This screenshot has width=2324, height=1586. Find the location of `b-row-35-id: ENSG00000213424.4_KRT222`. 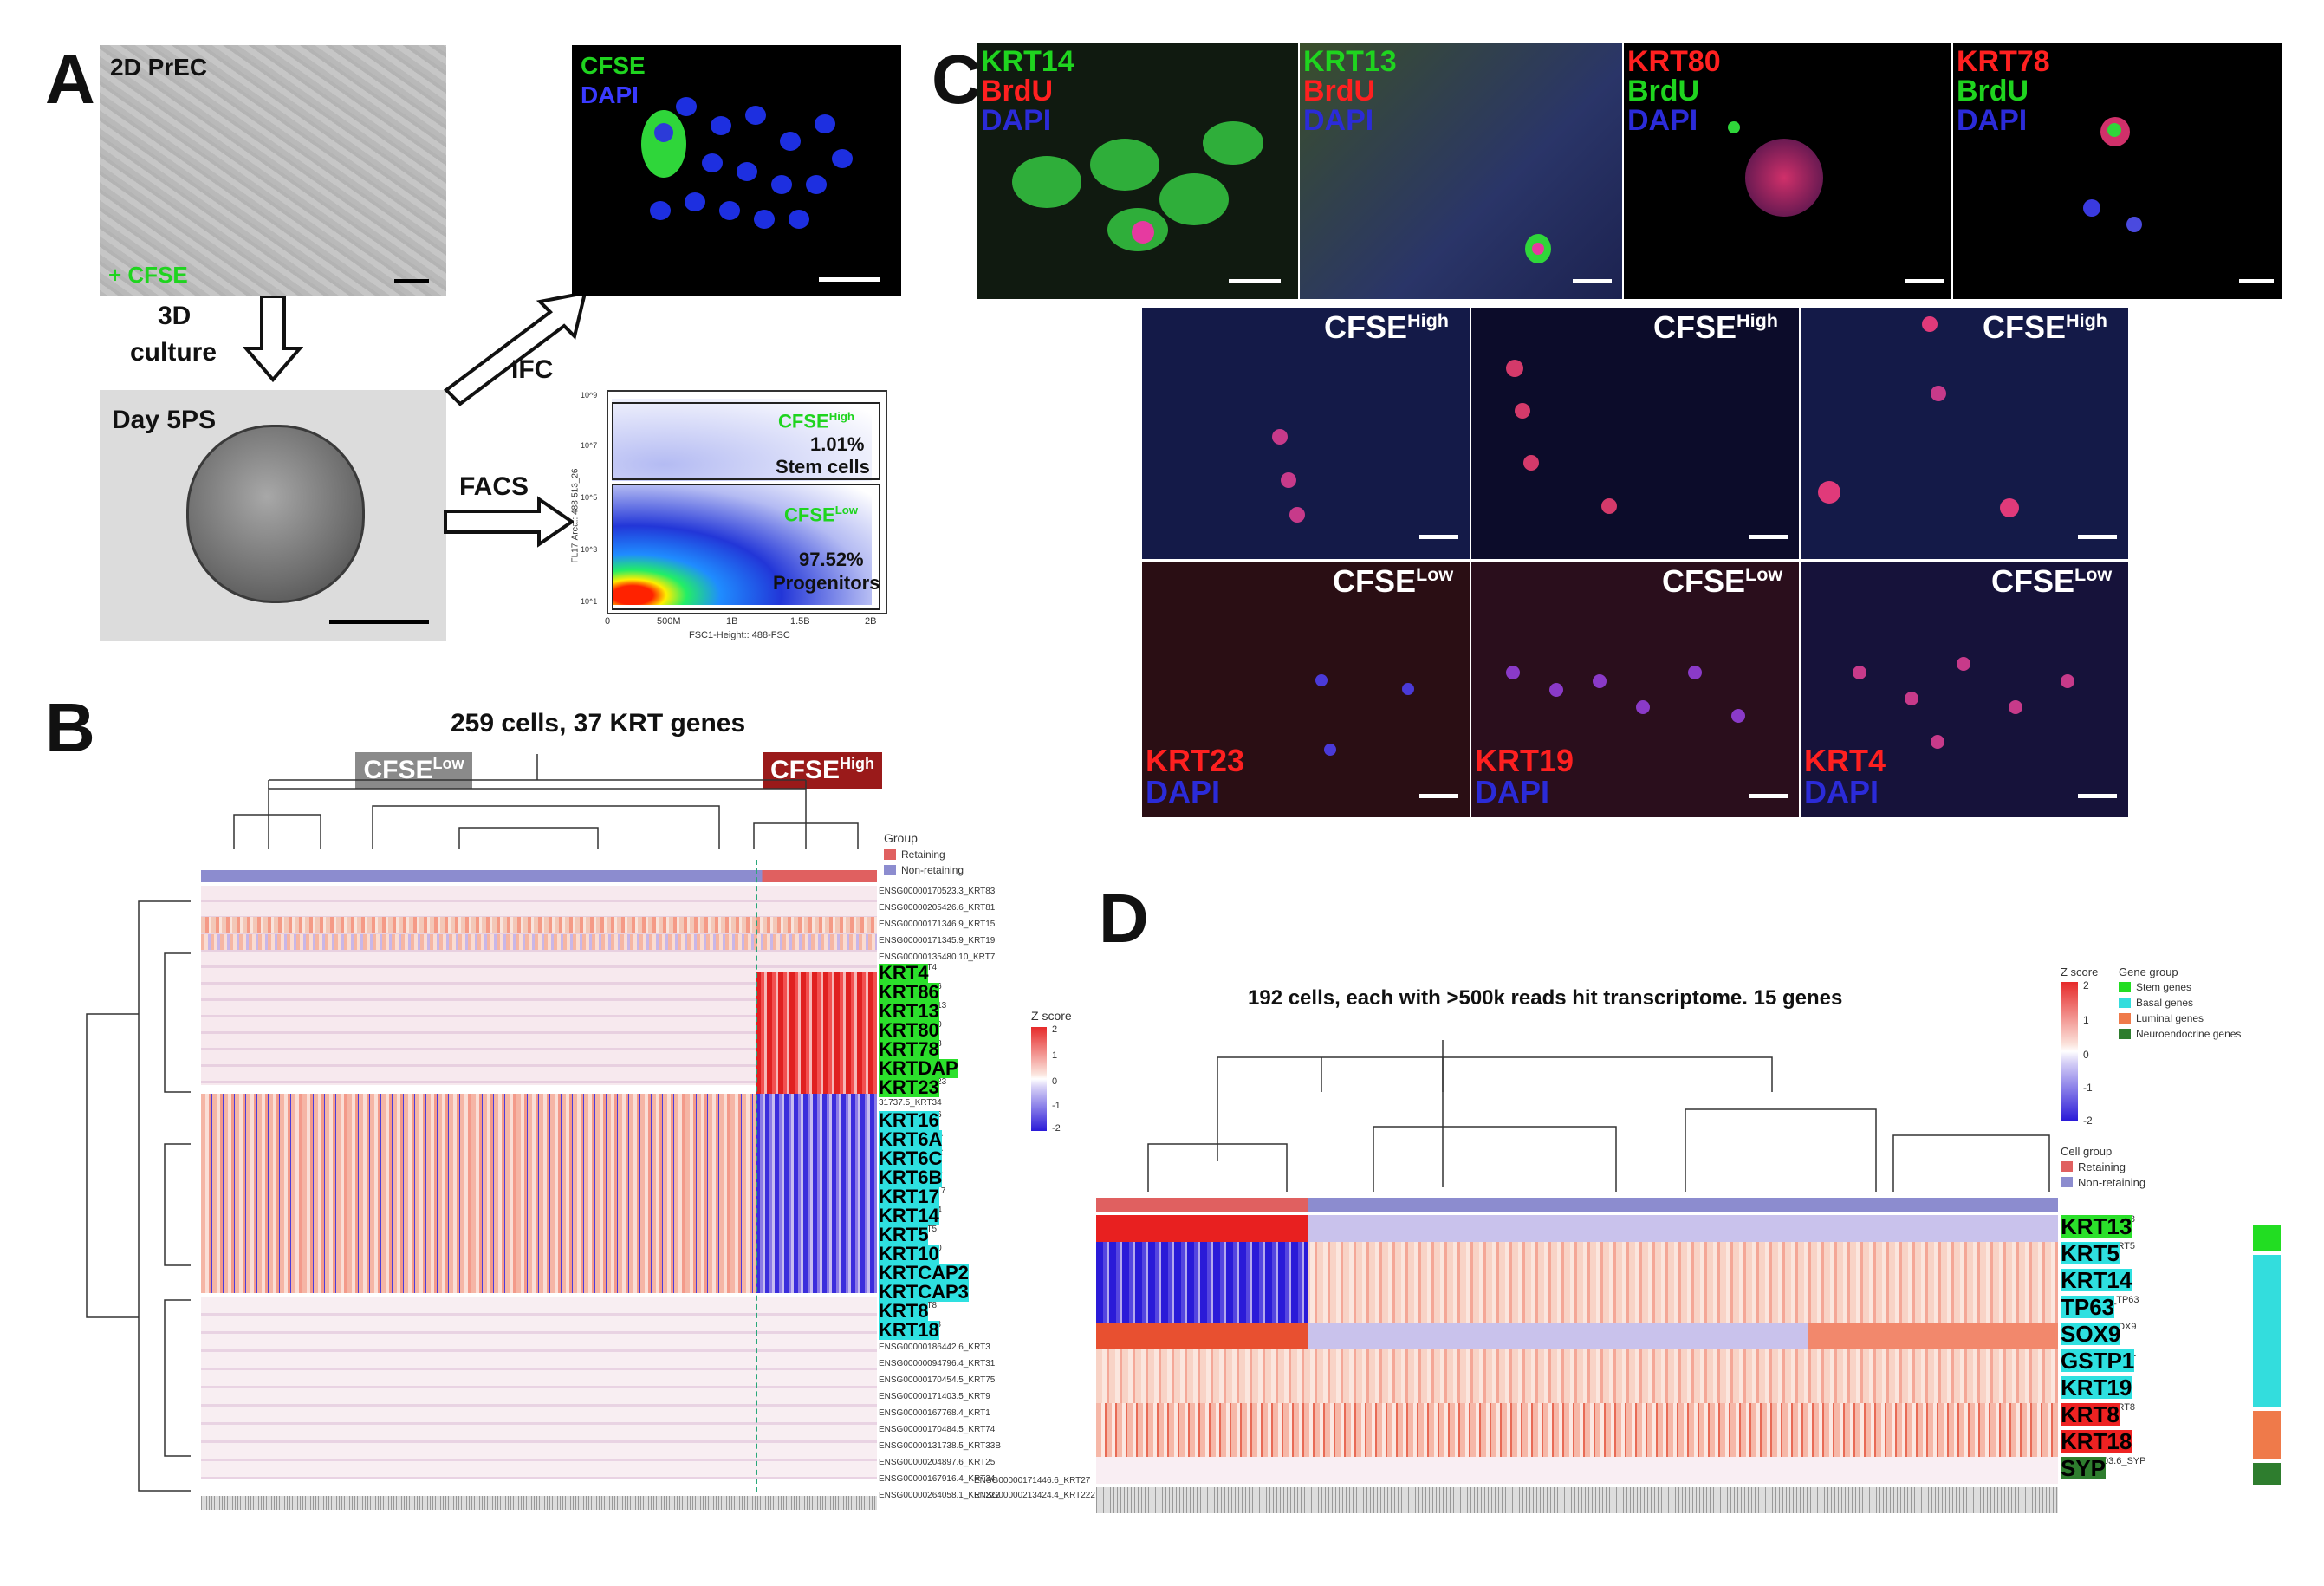

b-row-35-id: ENSG00000213424.4_KRT222 is located at coordinates (1034, 1495).